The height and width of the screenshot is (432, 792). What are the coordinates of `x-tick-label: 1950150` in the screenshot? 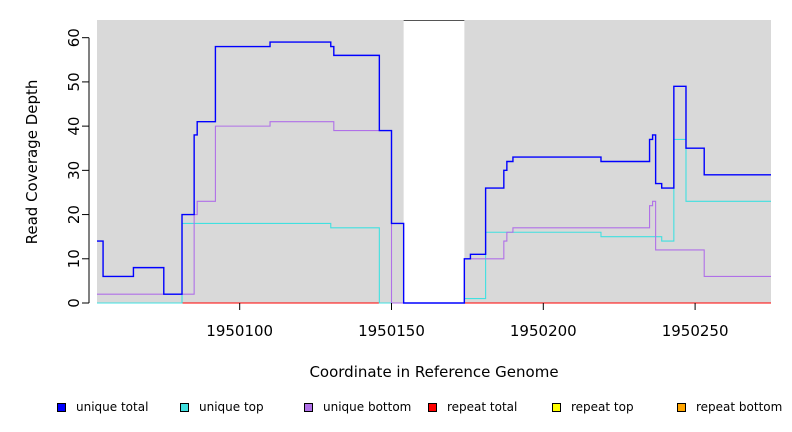 It's located at (391, 331).